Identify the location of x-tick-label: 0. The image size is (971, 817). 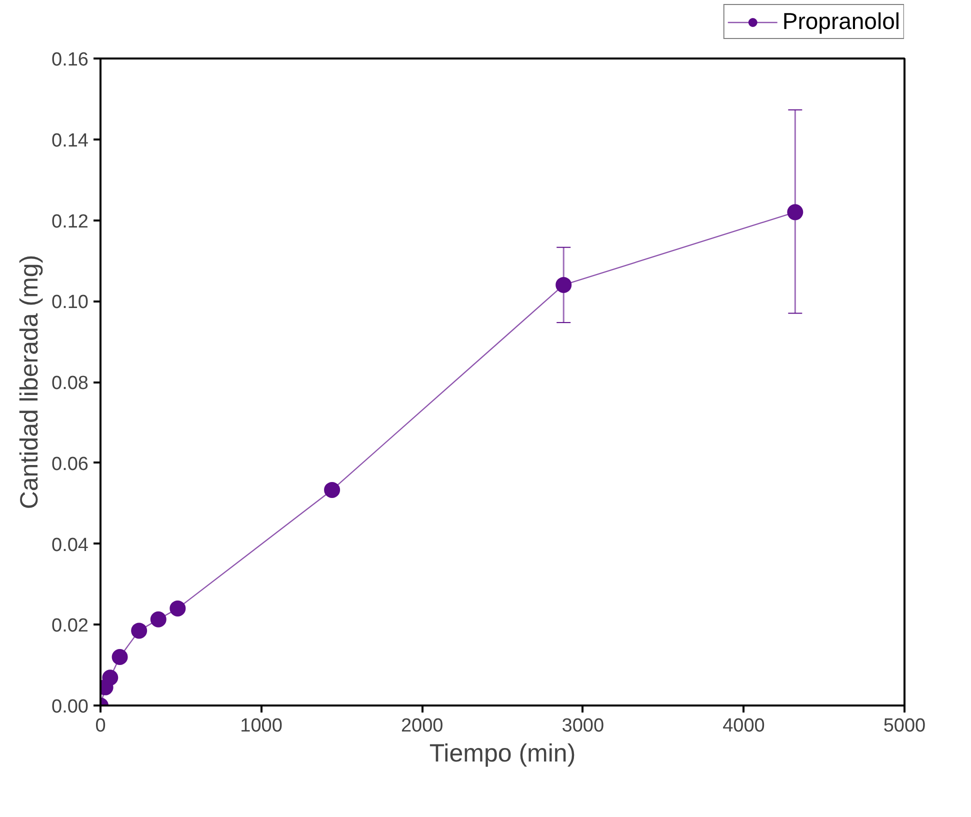
(100, 726).